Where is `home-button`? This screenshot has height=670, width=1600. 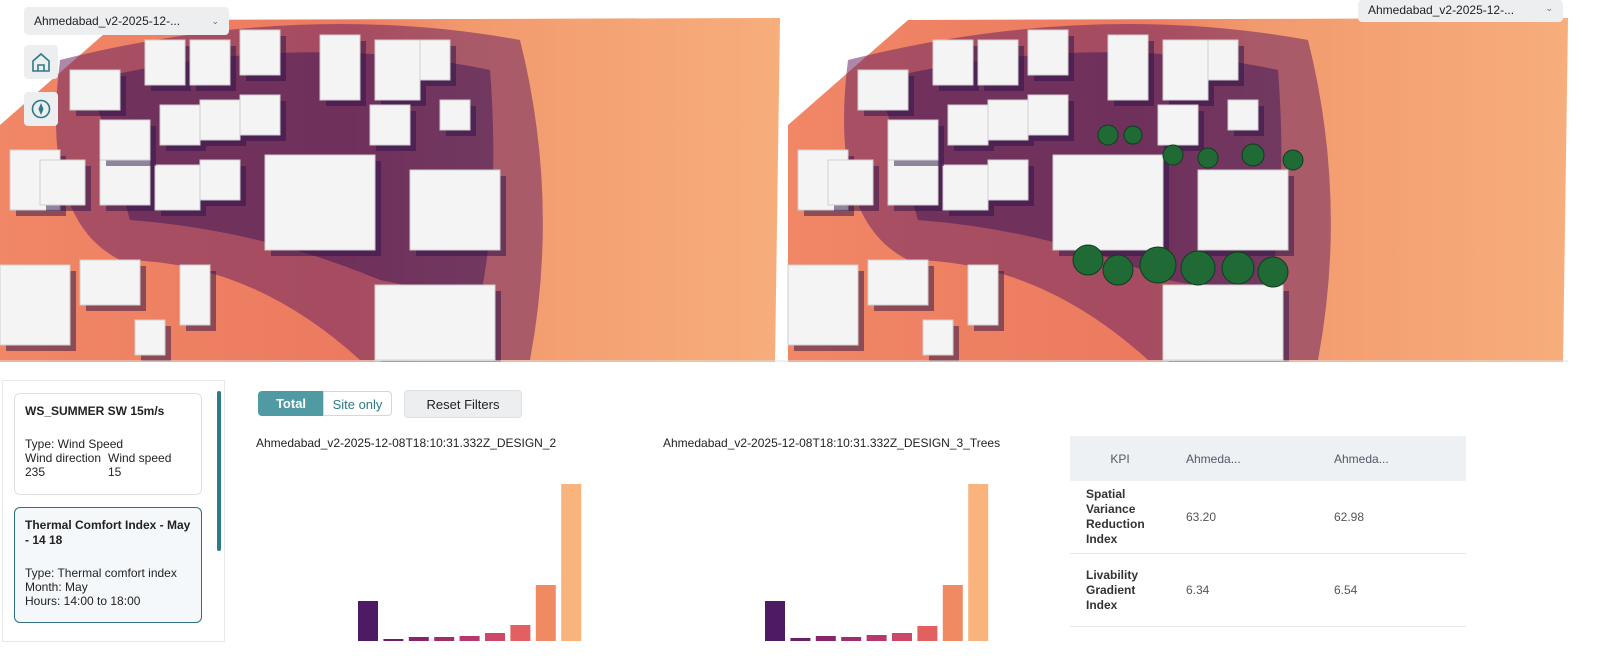 home-button is located at coordinates (41, 62).